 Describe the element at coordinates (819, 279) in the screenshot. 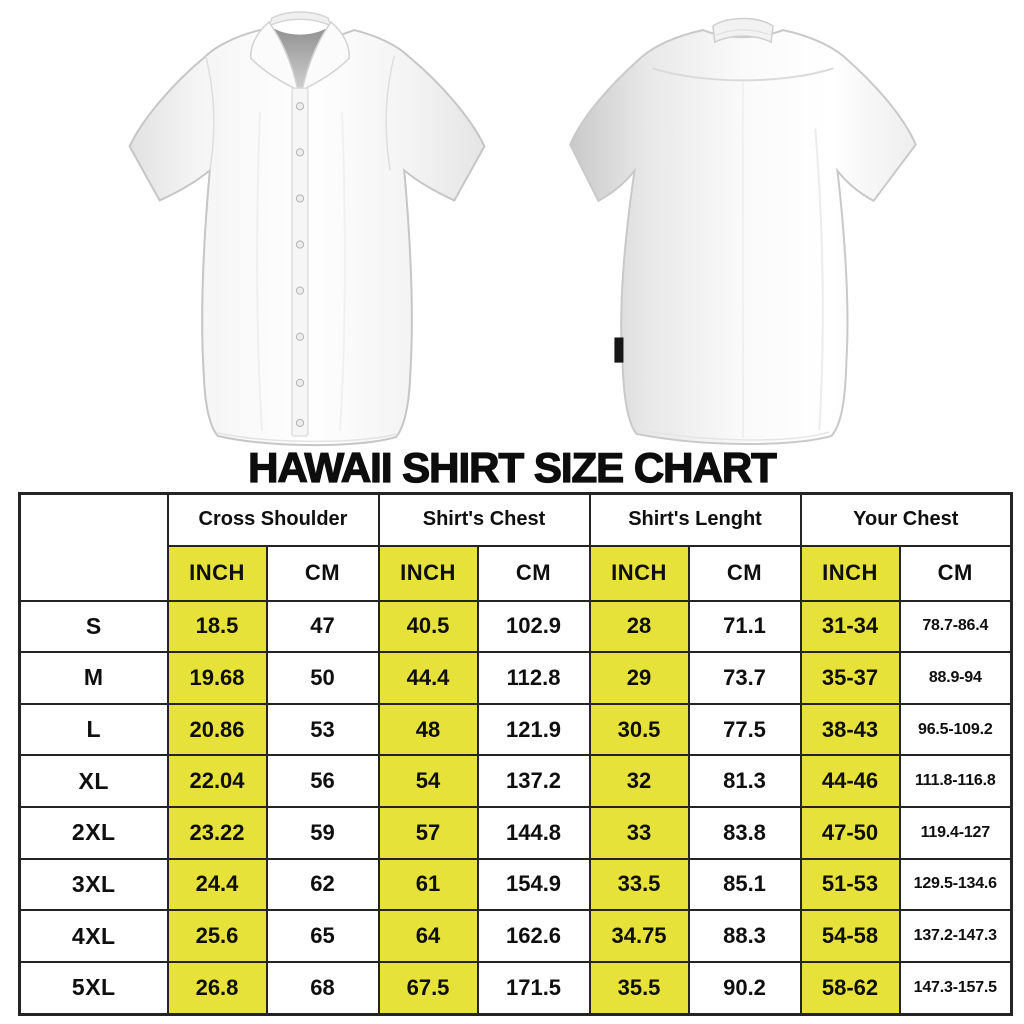

I see `shirt-back-fold-right` at that location.